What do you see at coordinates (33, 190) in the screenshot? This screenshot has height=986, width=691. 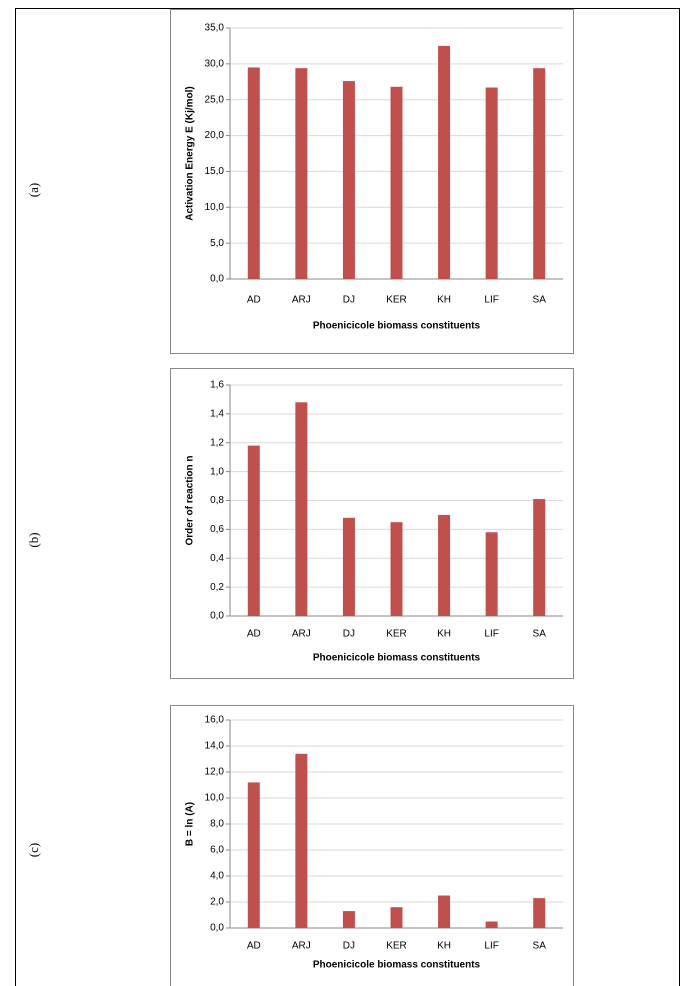 I see `panel-label: (a)` at bounding box center [33, 190].